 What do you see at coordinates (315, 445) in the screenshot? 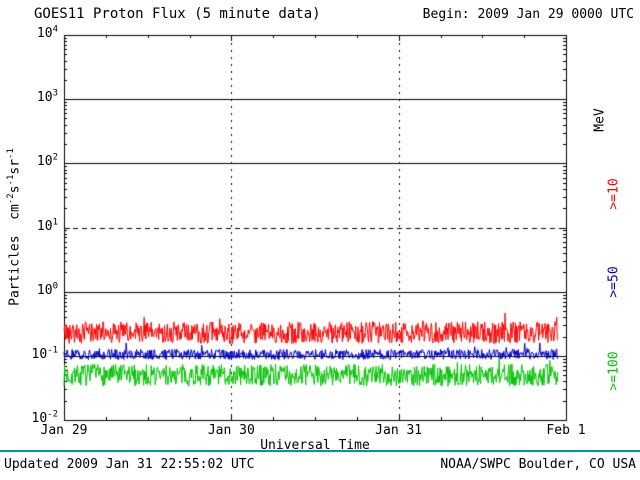
I see `x-axis-label: Universal Time` at bounding box center [315, 445].